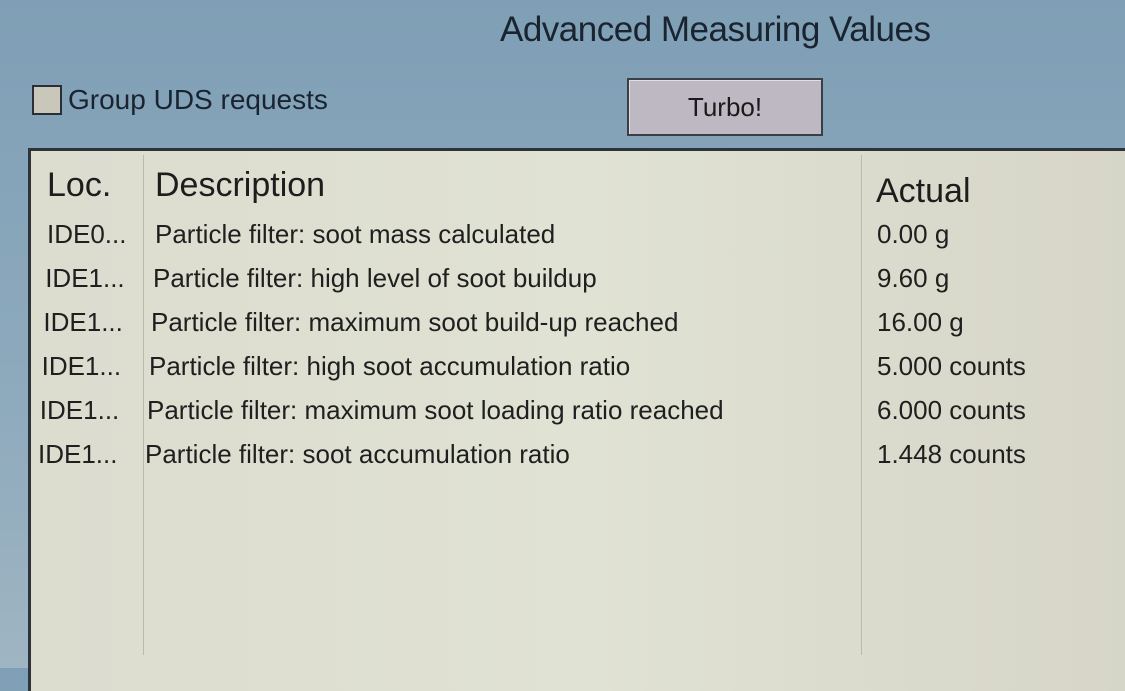 The width and height of the screenshot is (1125, 691). I want to click on cell-actual: 5.000 counts, so click(951, 366).